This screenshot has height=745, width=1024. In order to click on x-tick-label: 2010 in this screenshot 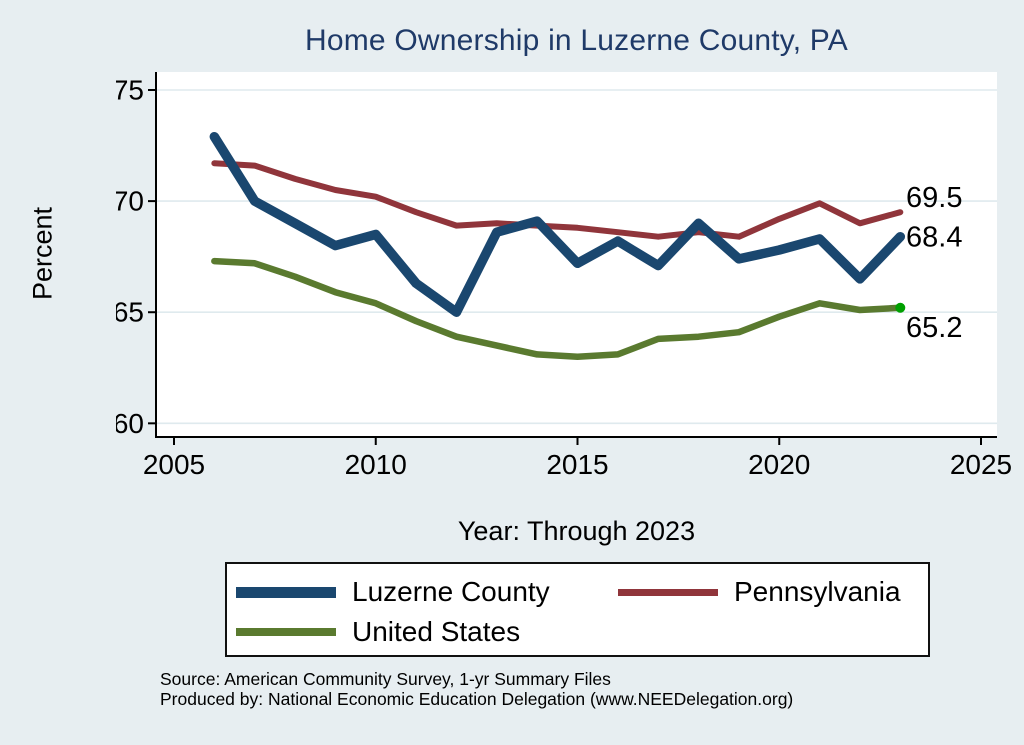, I will do `click(376, 464)`.